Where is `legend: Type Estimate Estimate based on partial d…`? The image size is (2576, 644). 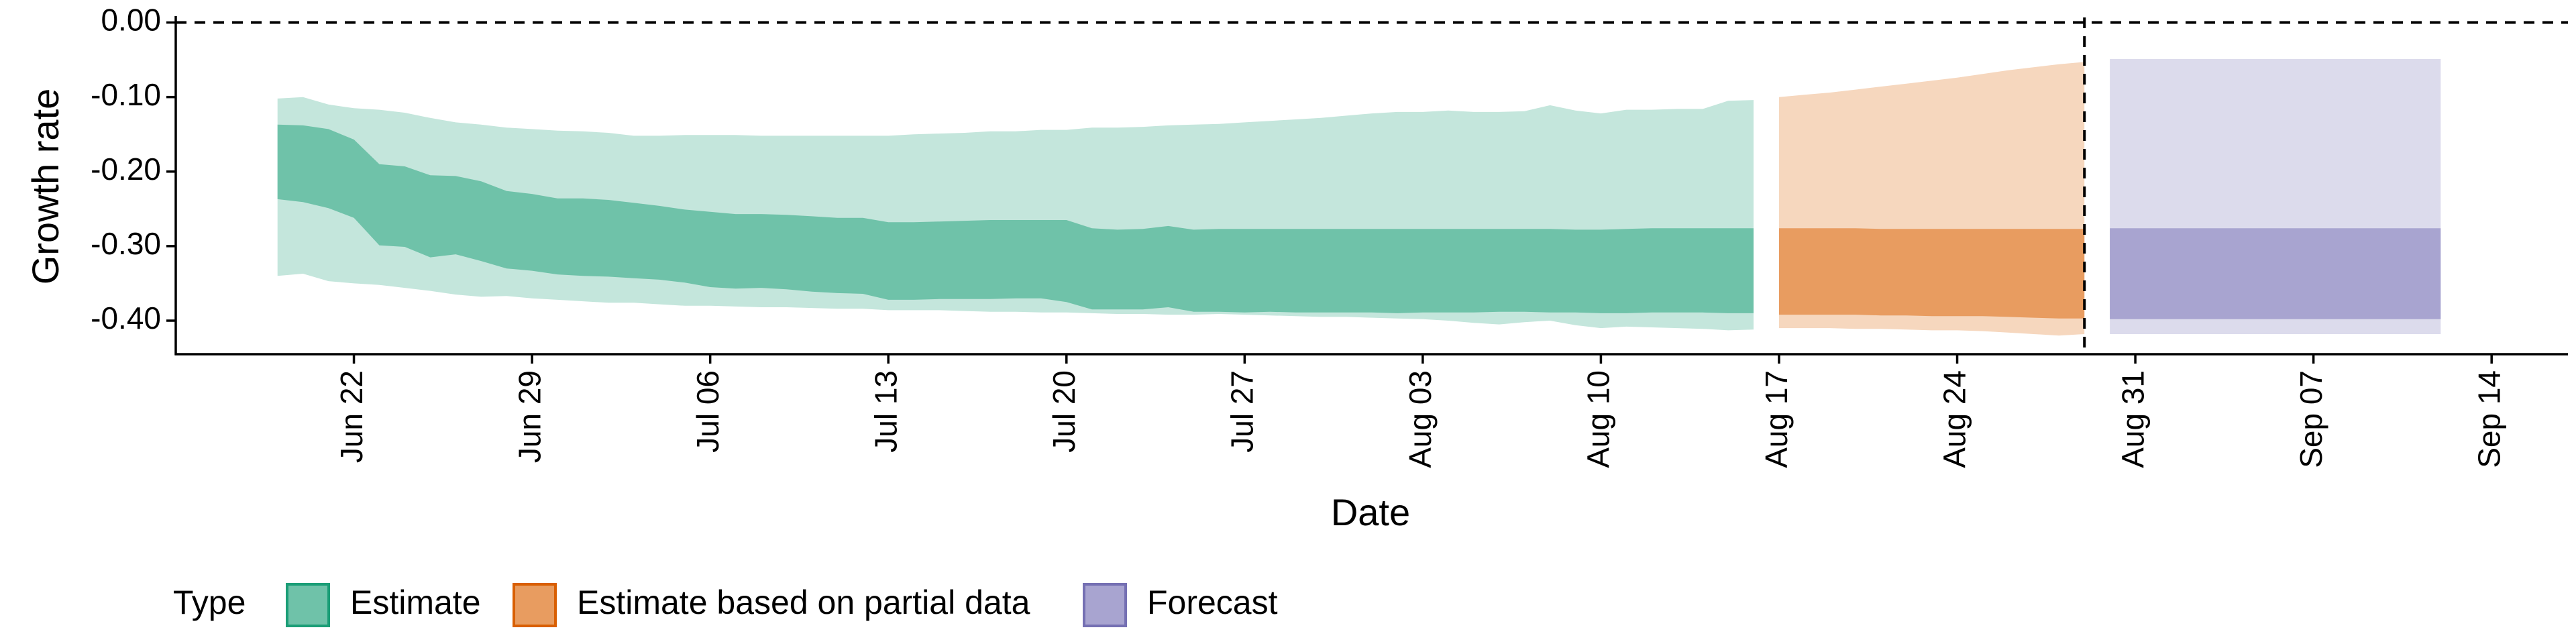
legend: Type Estimate Estimate based on partial d… is located at coordinates (725, 605).